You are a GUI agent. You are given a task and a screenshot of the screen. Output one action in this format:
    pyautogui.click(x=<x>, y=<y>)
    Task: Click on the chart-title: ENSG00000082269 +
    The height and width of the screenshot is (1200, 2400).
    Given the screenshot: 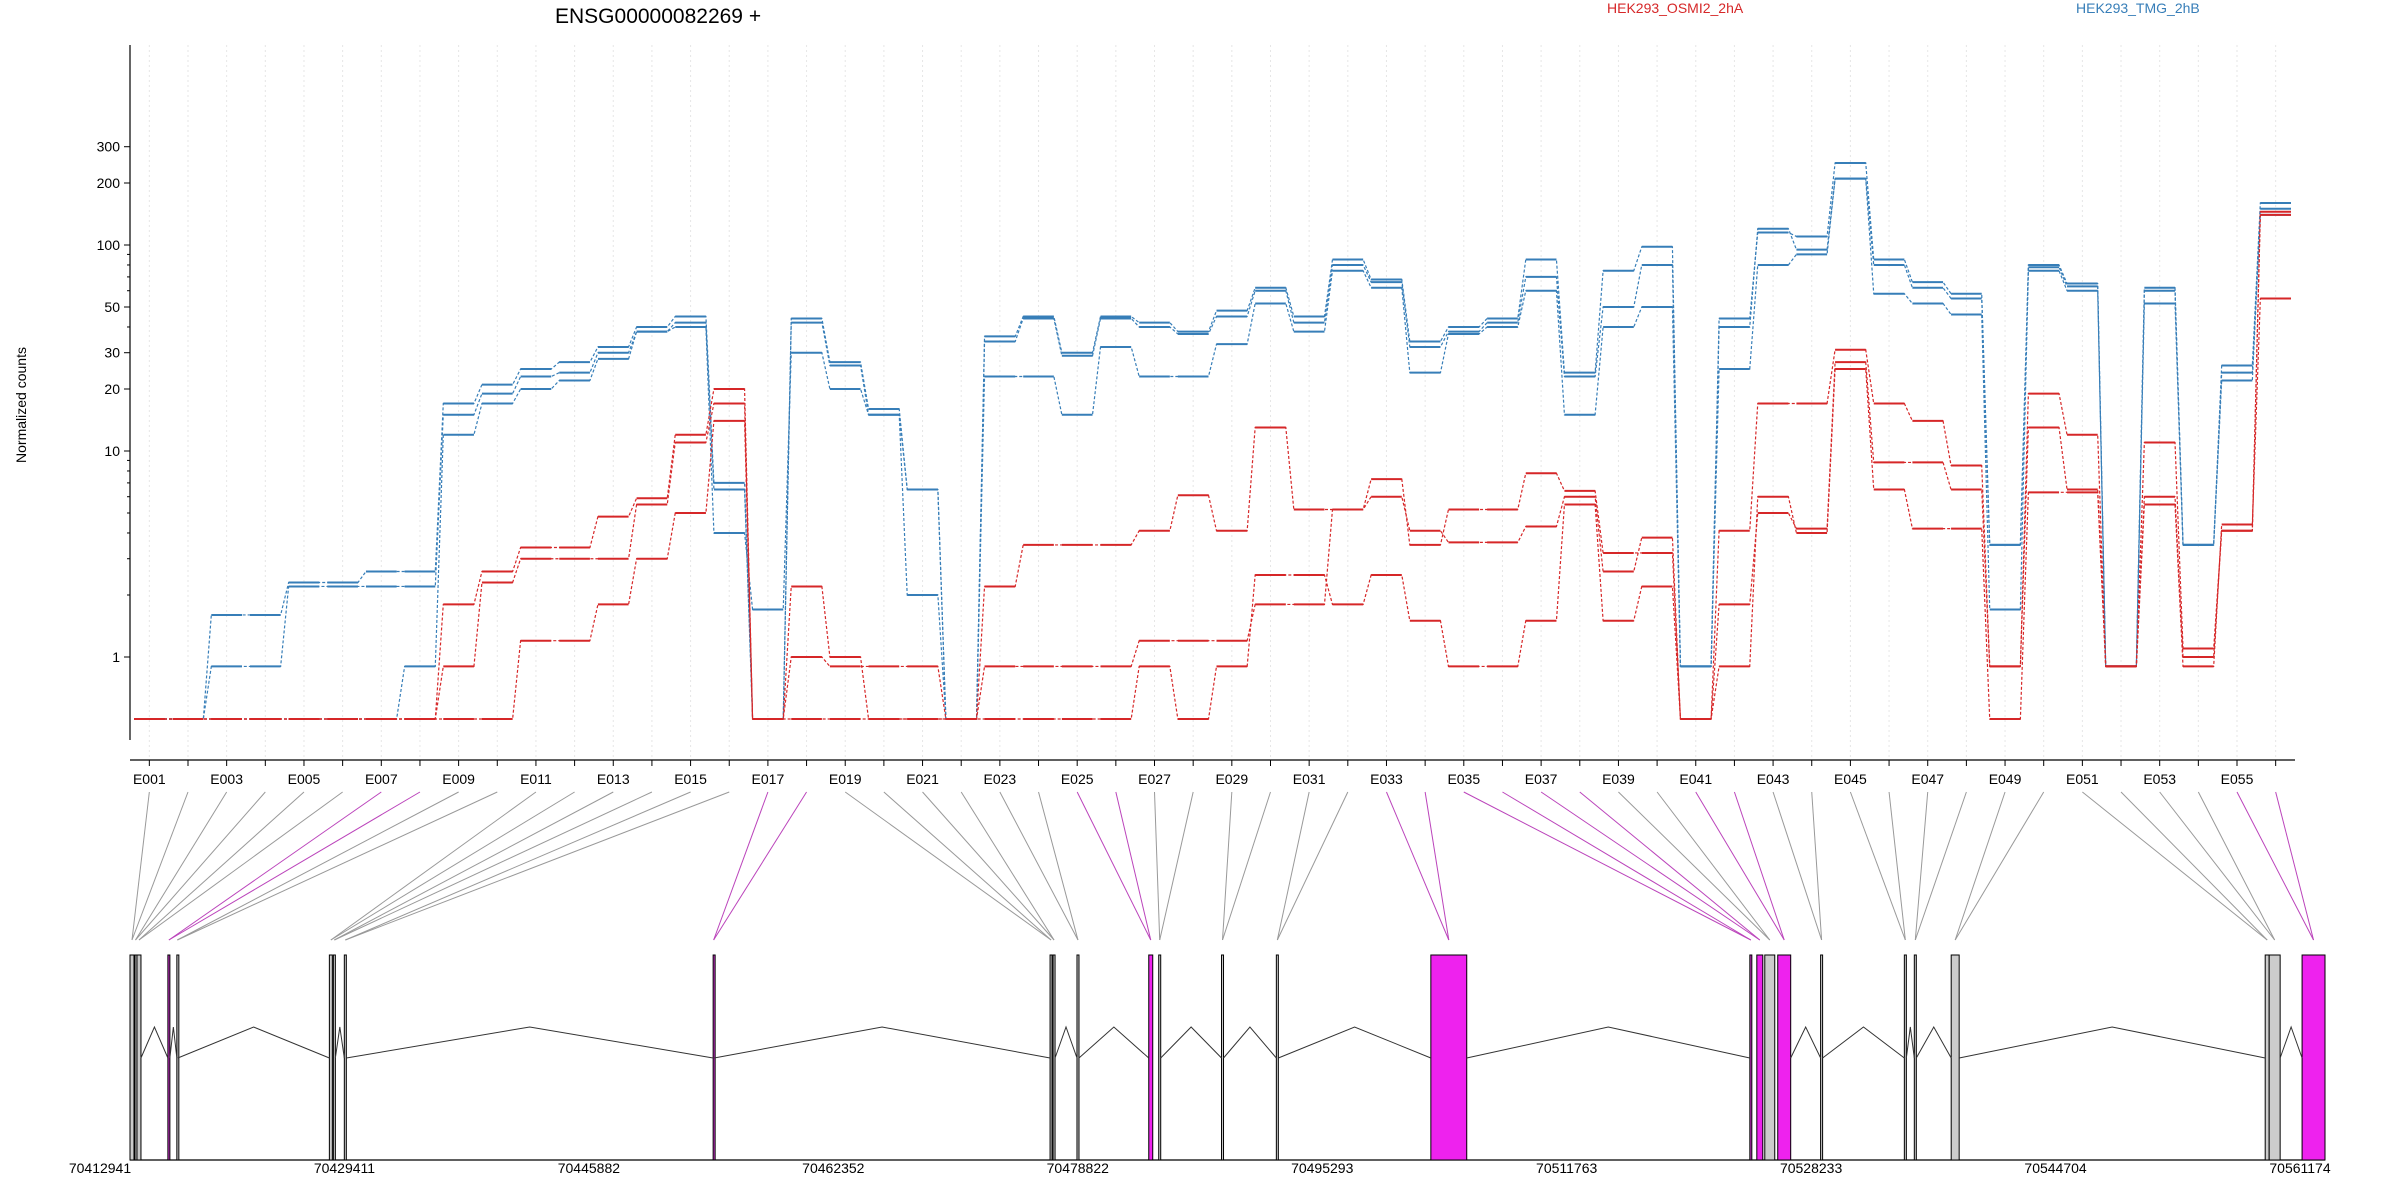 What is the action you would take?
    pyautogui.click(x=658, y=16)
    